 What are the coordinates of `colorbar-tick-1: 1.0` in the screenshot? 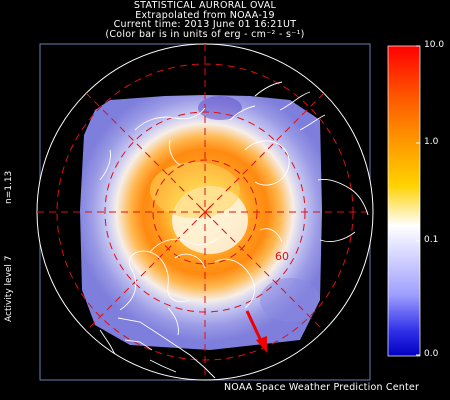 It's located at (431, 142).